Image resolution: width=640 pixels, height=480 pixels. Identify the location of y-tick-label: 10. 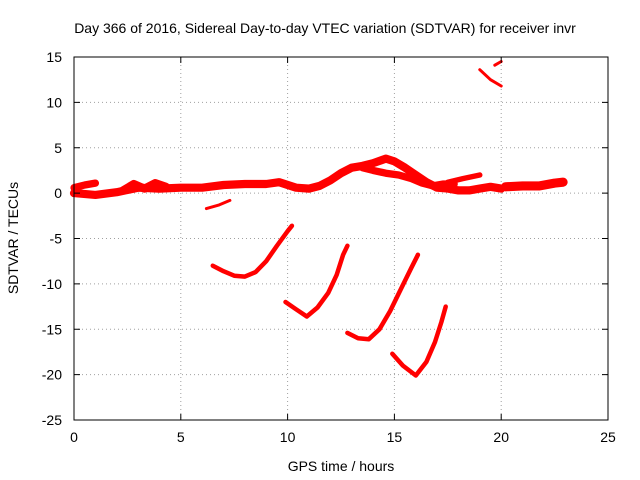
(54, 102).